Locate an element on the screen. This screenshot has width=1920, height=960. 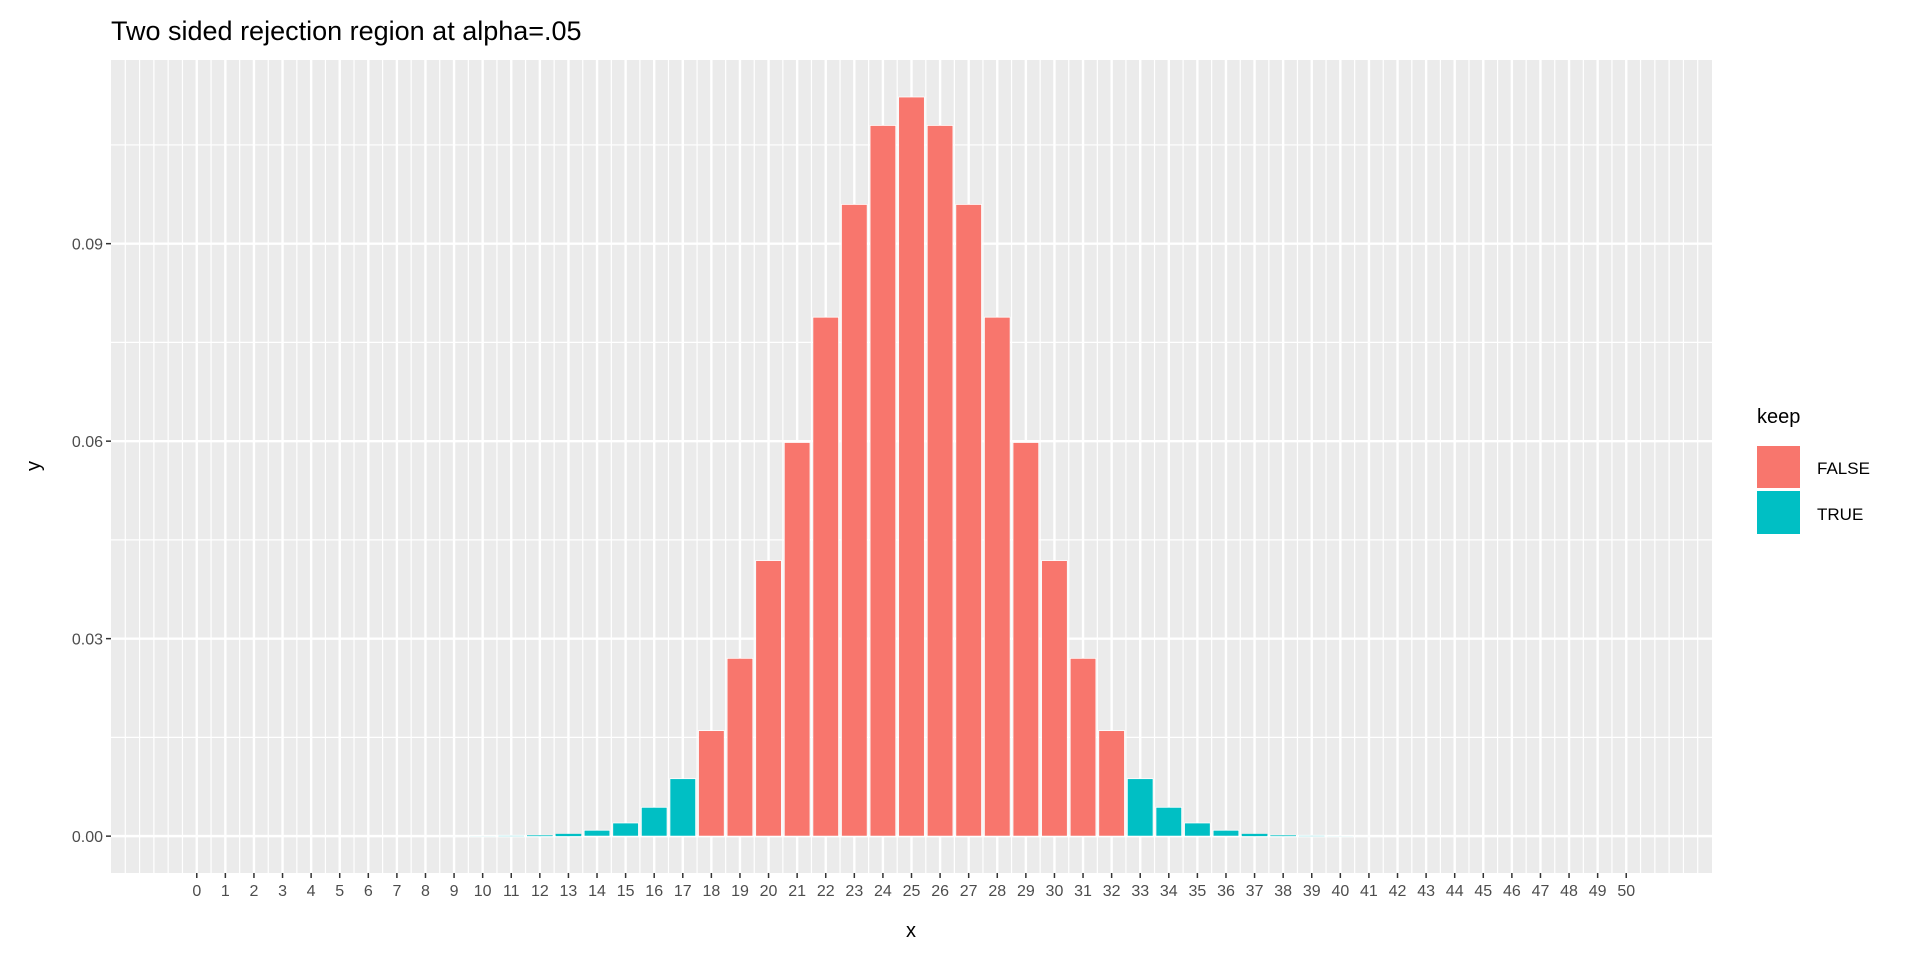
legend-label-false: FALSE is located at coordinates (1843, 468).